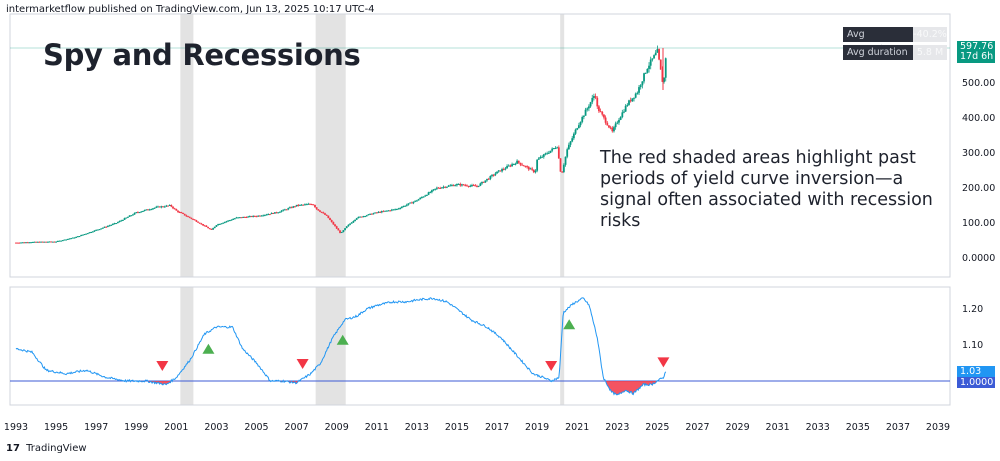 The height and width of the screenshot is (461, 1000). Describe the element at coordinates (978, 258) in the screenshot. I see `y-tick-label: 0.0000` at that location.